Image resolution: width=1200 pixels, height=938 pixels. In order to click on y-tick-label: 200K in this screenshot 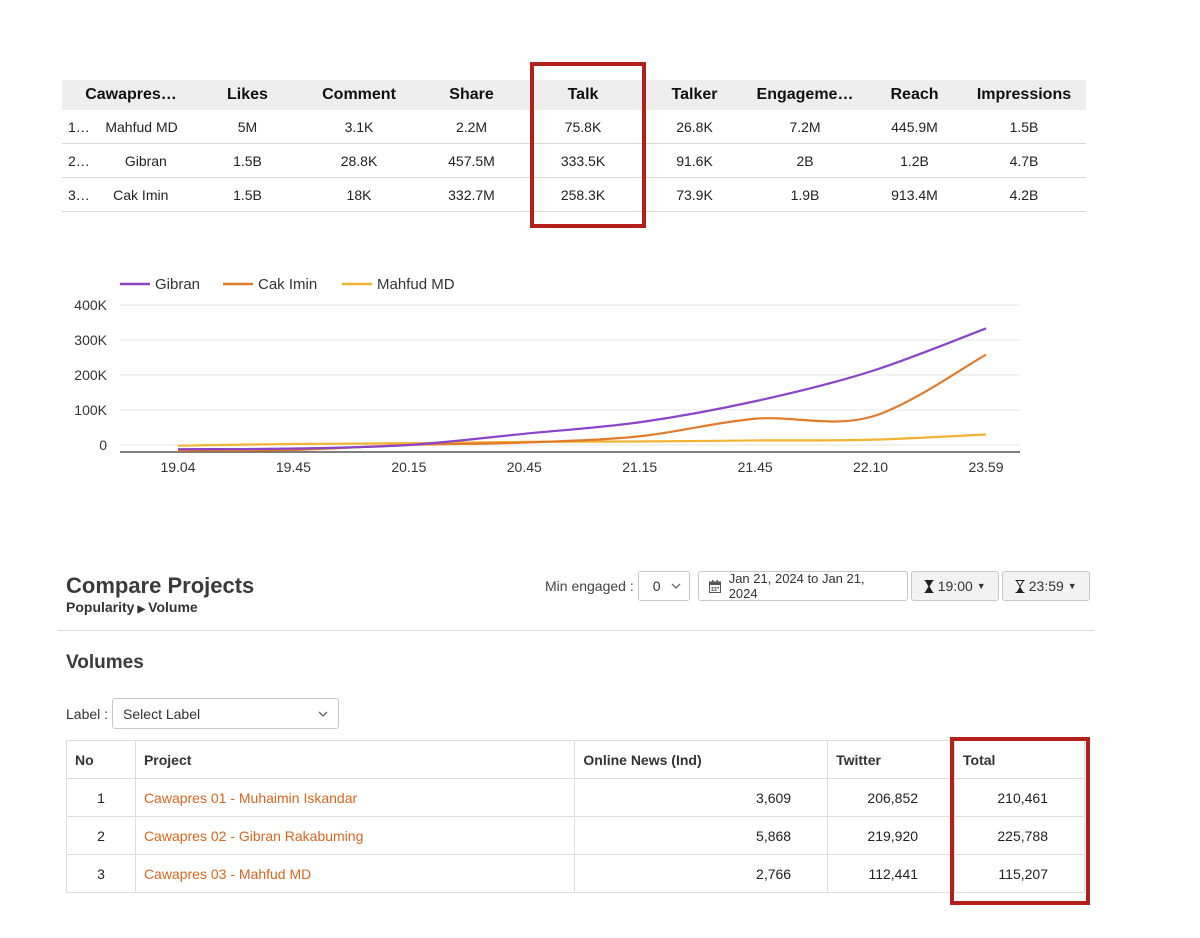, I will do `click(90, 375)`.